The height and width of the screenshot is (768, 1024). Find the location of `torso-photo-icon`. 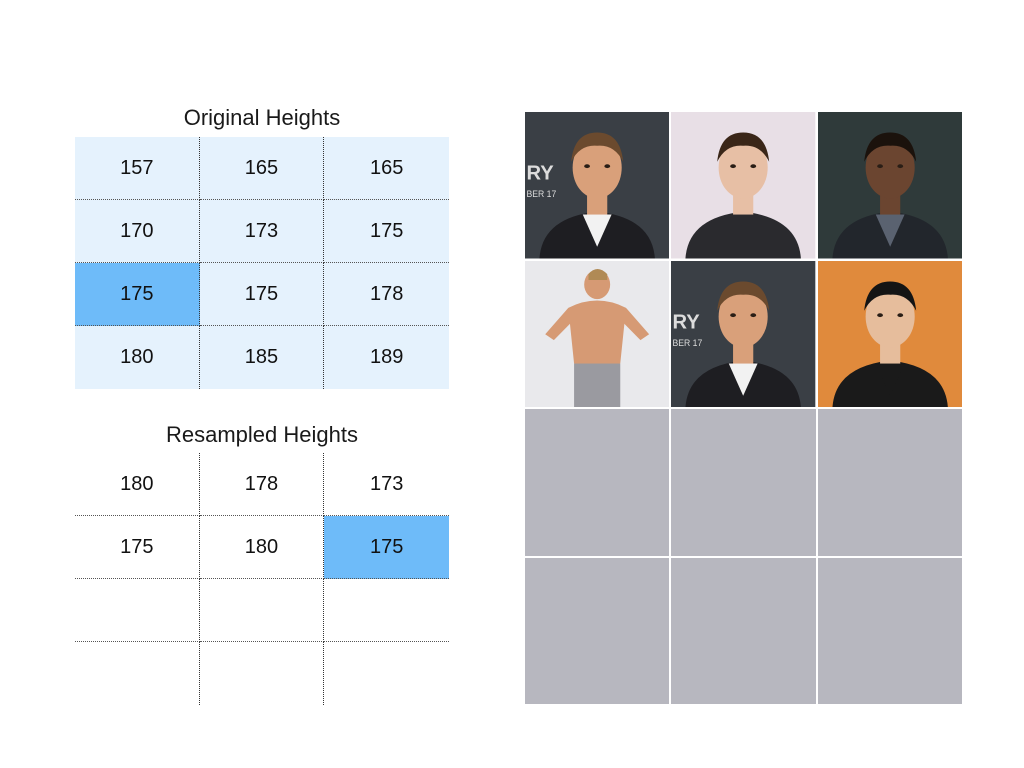

torso-photo-icon is located at coordinates (597, 333).